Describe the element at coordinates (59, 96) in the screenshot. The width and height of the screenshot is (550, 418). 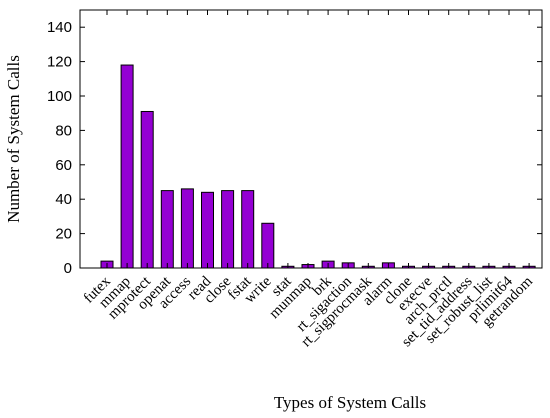
I see `y-tick-label: 100` at that location.